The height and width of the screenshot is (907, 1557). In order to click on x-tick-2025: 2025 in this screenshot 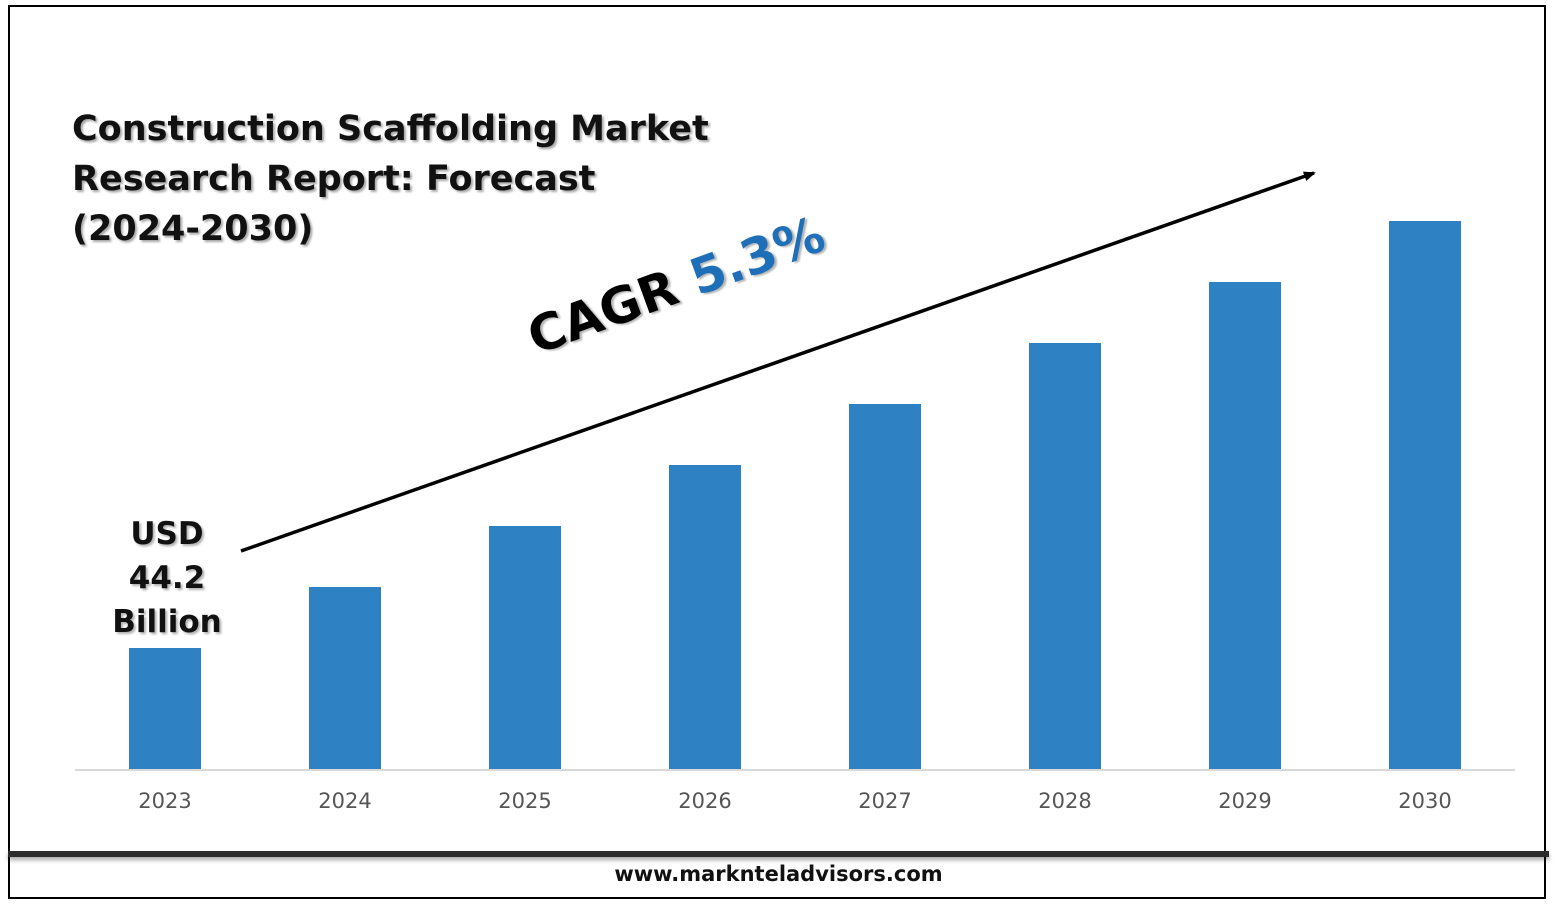, I will do `click(524, 801)`.